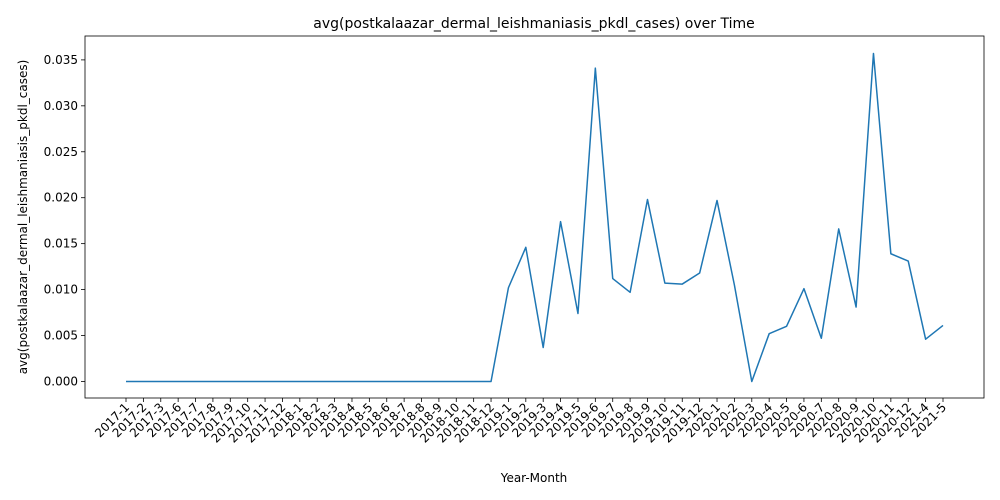  What do you see at coordinates (61, 244) in the screenshot?
I see `y-tick-label: 0.015` at bounding box center [61, 244].